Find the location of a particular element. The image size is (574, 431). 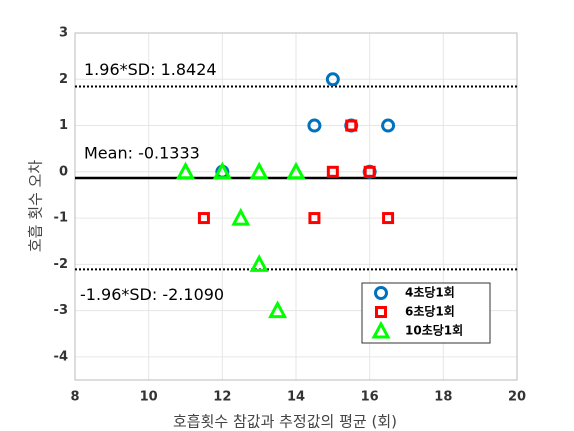

reference-label: -1.96*SD: -2.1090 is located at coordinates (152, 294).